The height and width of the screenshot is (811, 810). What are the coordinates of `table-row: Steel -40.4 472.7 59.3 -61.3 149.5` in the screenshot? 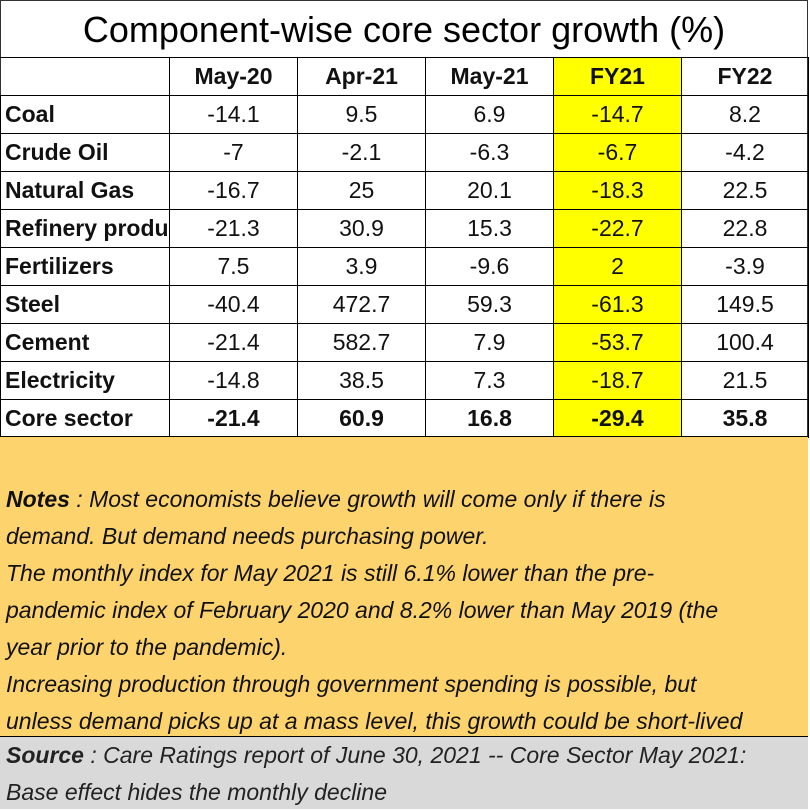 It's located at (404, 304).